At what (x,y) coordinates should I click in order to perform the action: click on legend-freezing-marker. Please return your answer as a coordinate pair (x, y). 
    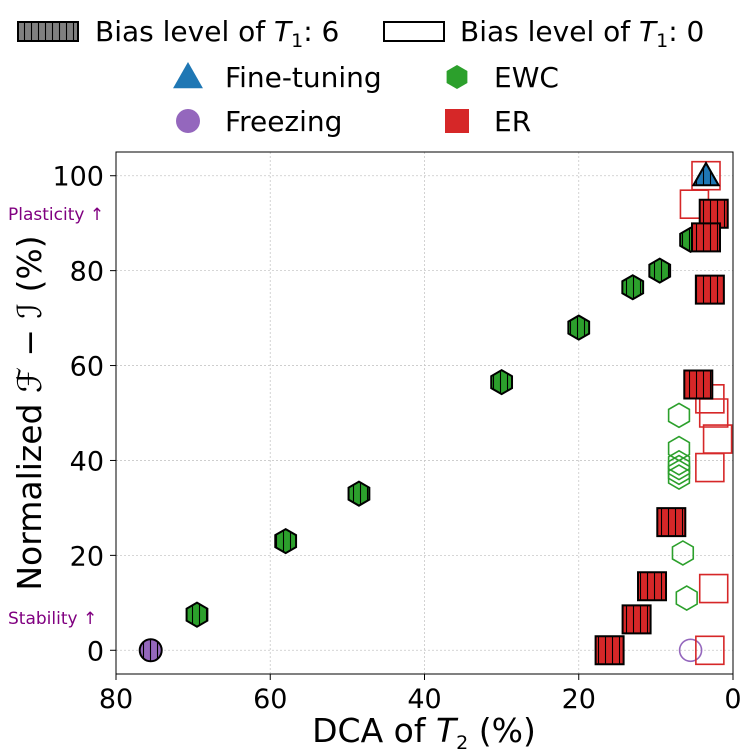
    Looking at the image, I should click on (188, 121).